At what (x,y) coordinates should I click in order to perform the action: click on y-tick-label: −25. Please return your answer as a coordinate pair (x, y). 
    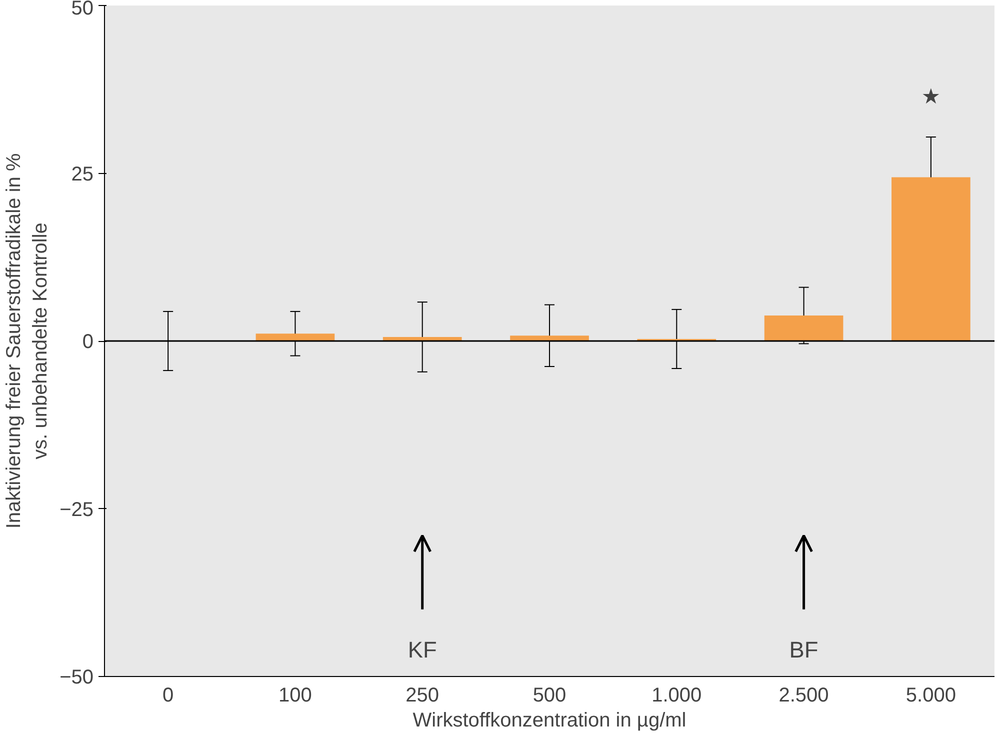
    Looking at the image, I should click on (77, 509).